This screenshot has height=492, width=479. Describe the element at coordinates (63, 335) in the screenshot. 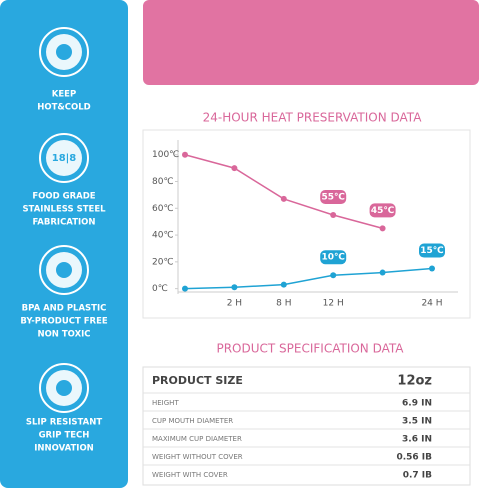

I see `feature-label: NON TOXIC` at that location.